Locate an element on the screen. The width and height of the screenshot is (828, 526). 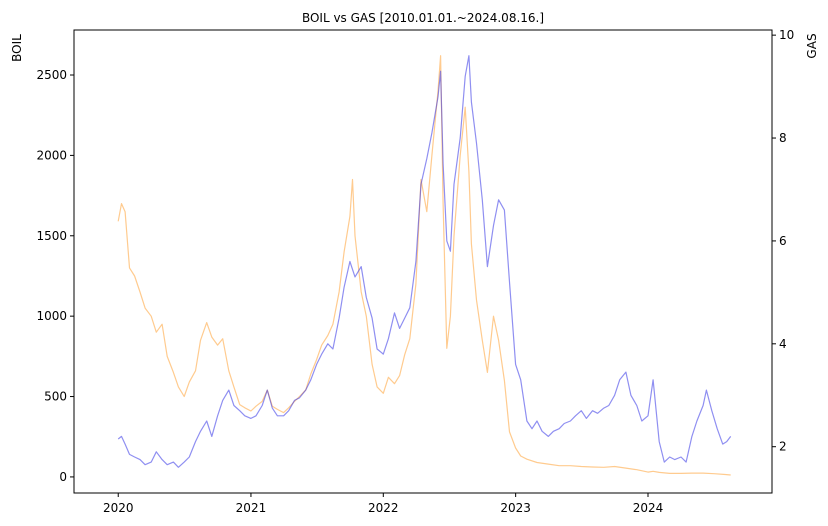
left-tick-label: 2500 is located at coordinates (51, 75).